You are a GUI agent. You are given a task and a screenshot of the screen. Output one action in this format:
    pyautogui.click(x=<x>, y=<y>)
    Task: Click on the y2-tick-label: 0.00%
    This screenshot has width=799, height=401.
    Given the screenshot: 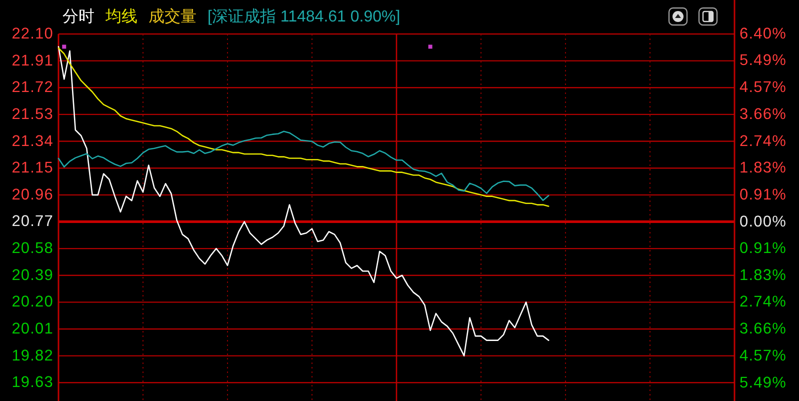 What is the action you would take?
    pyautogui.click(x=763, y=221)
    